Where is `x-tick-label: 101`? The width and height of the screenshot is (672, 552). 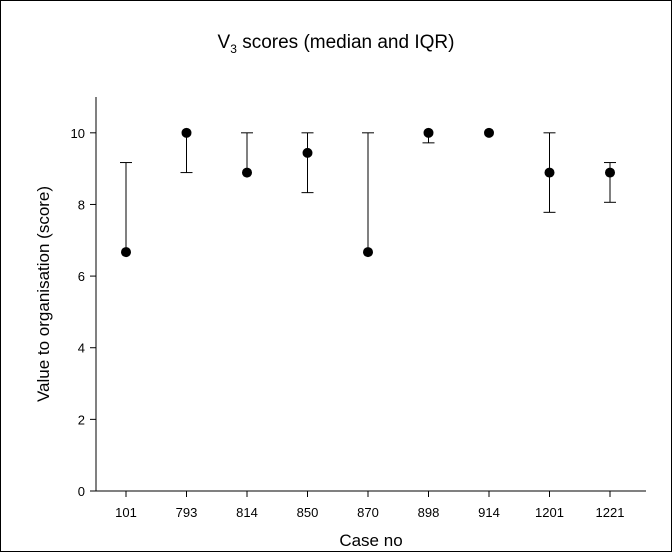 x-tick-label: 101 is located at coordinates (126, 512).